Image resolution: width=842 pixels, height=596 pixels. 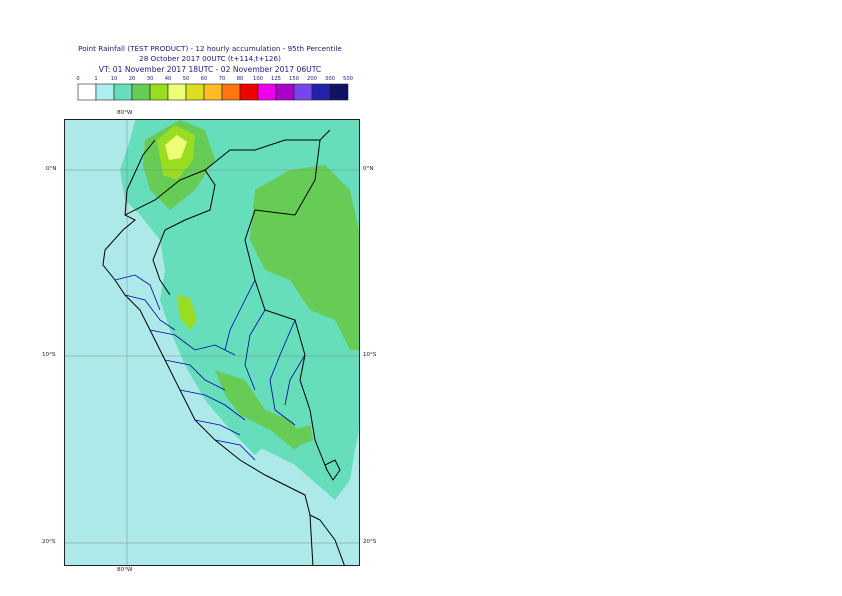 I want to click on color-legend: 0 1 10 20 30 40 50 60 70 80 100 125 150 200 300 500, so click(x=214, y=88).